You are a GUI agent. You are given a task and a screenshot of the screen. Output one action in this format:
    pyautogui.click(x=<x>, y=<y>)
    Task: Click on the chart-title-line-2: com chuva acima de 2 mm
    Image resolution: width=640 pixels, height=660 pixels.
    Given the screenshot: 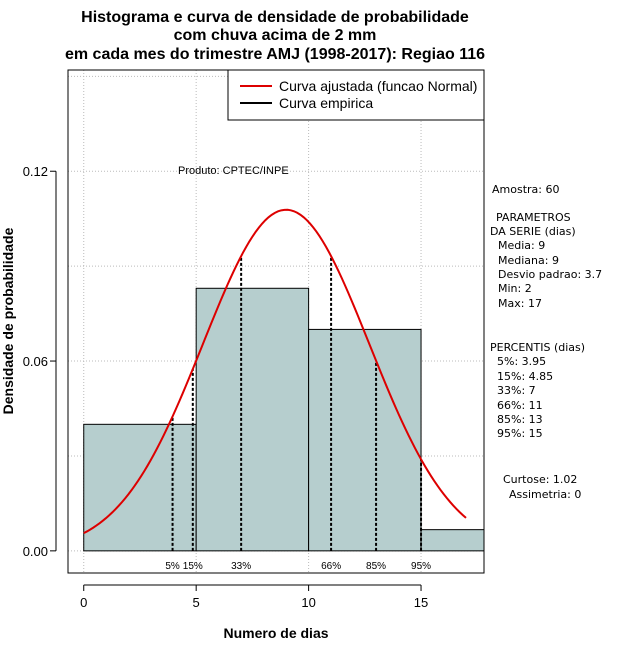 What is the action you would take?
    pyautogui.click(x=275, y=35)
    